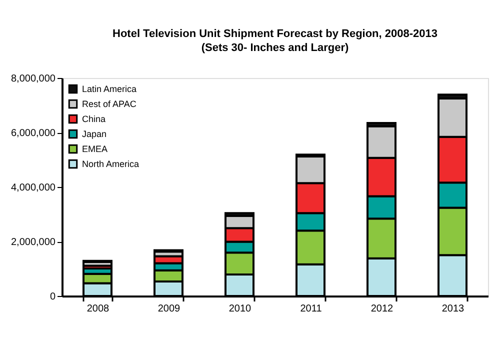 The width and height of the screenshot is (500, 343). Describe the element at coordinates (33, 188) in the screenshot. I see `y-tick-label: 4,000,000` at that location.